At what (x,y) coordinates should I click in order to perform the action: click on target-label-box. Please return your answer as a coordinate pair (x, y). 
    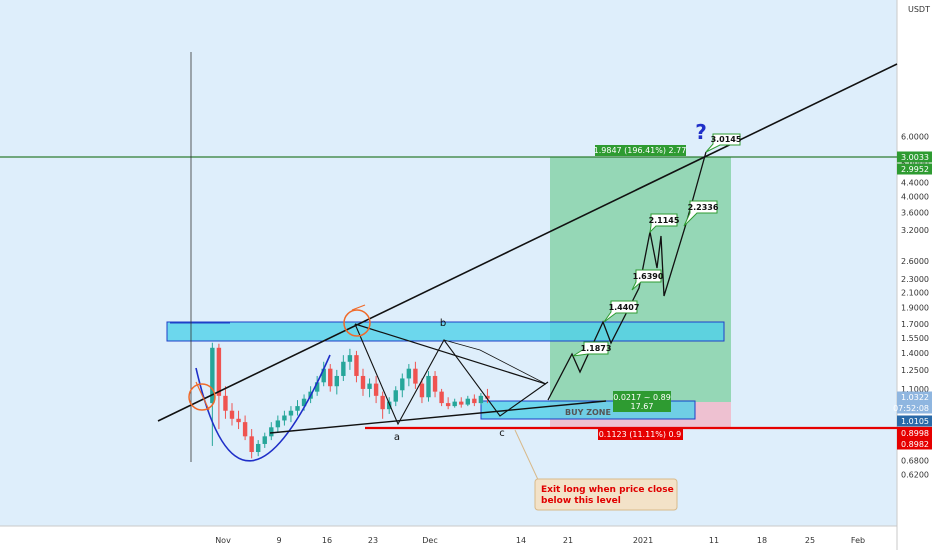
    Looking at the image, I should click on (640, 150).